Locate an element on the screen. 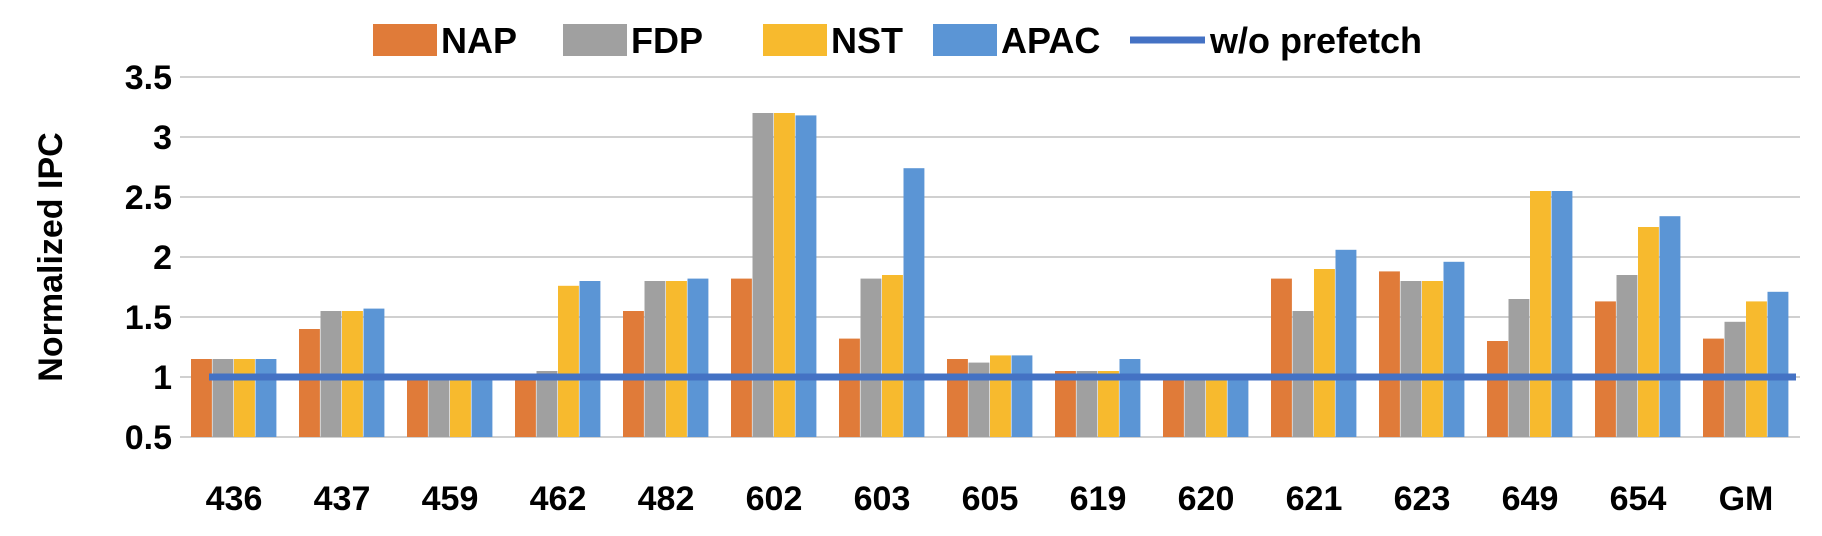 Image resolution: width=1822 pixels, height=536 pixels. bar-nap-gm is located at coordinates (1713, 387).